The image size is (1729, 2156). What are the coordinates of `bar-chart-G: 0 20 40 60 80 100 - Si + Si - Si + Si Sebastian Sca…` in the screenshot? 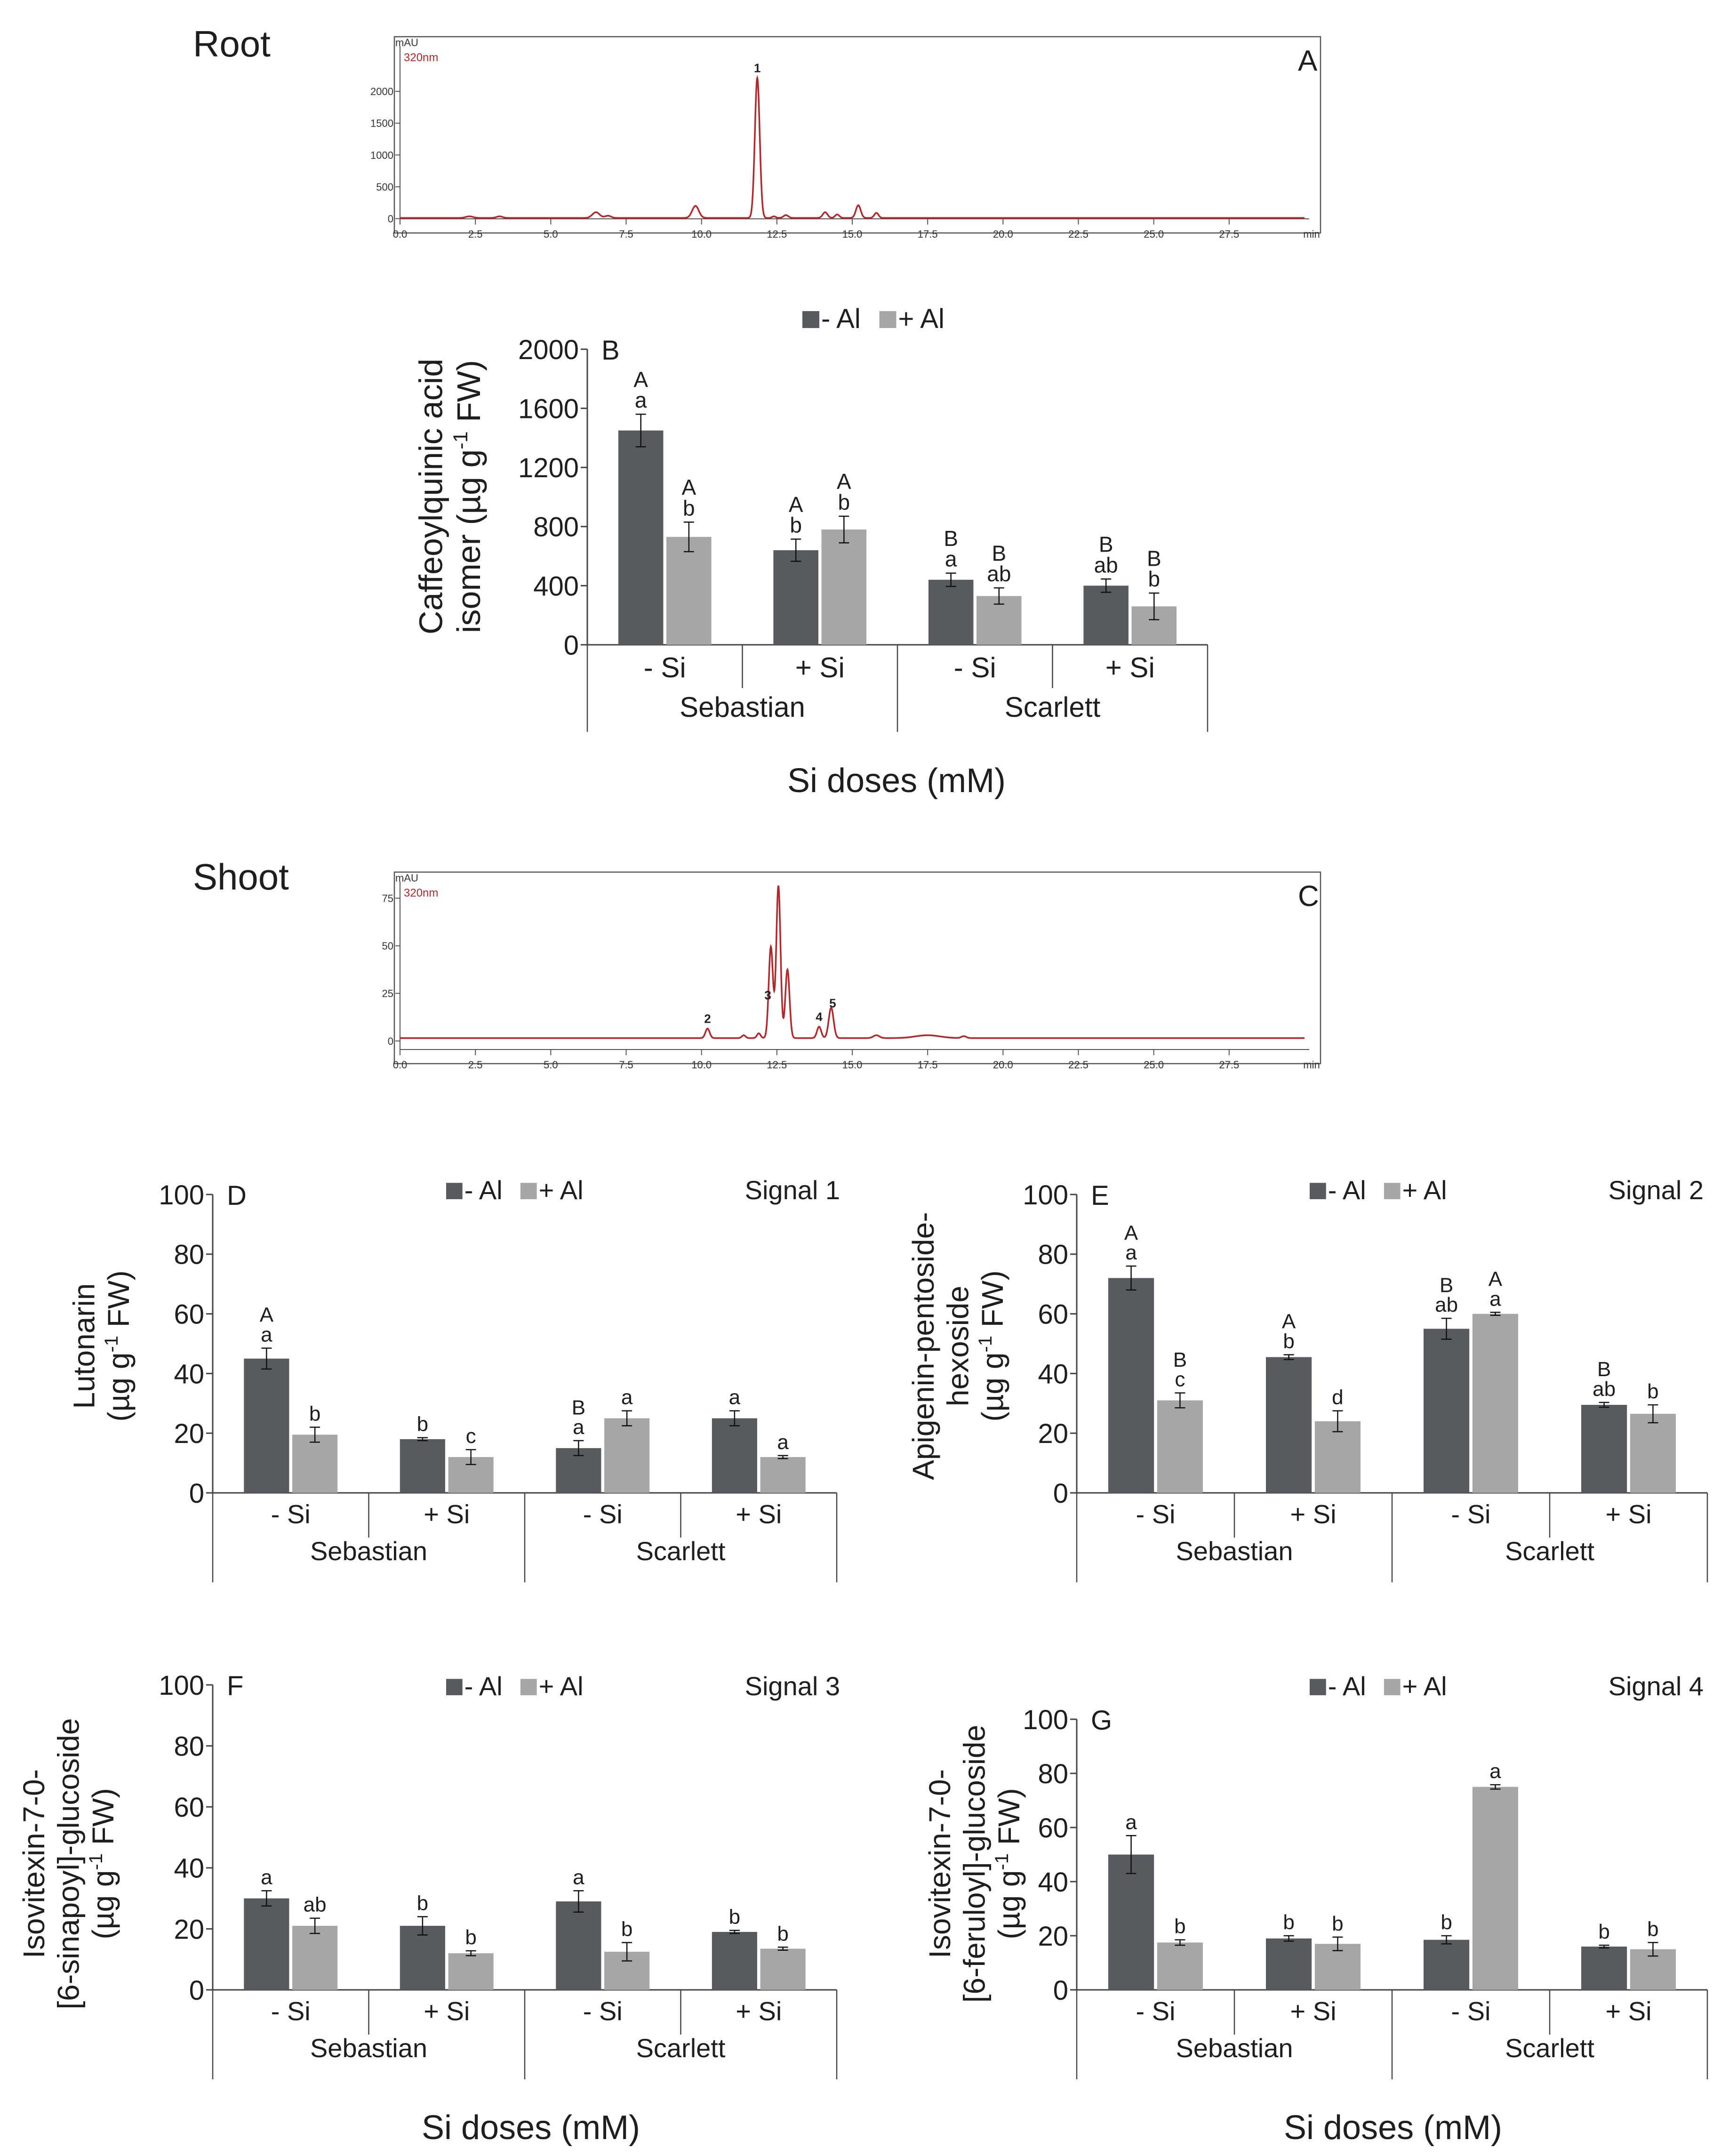 It's located at (1315, 1875).